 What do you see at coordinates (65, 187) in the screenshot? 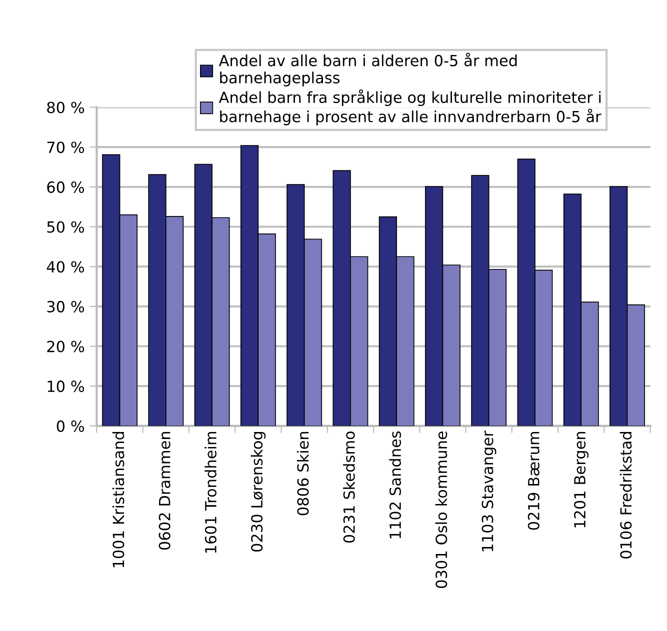
I see `y-tick-label: 60 %` at bounding box center [65, 187].